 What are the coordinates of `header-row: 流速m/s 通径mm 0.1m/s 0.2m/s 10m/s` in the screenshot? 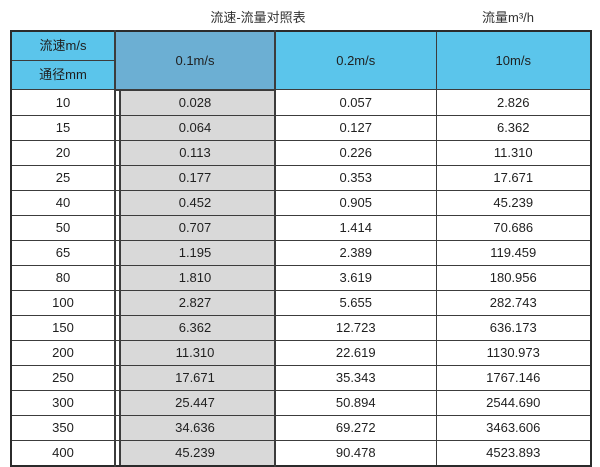 It's located at (301, 60).